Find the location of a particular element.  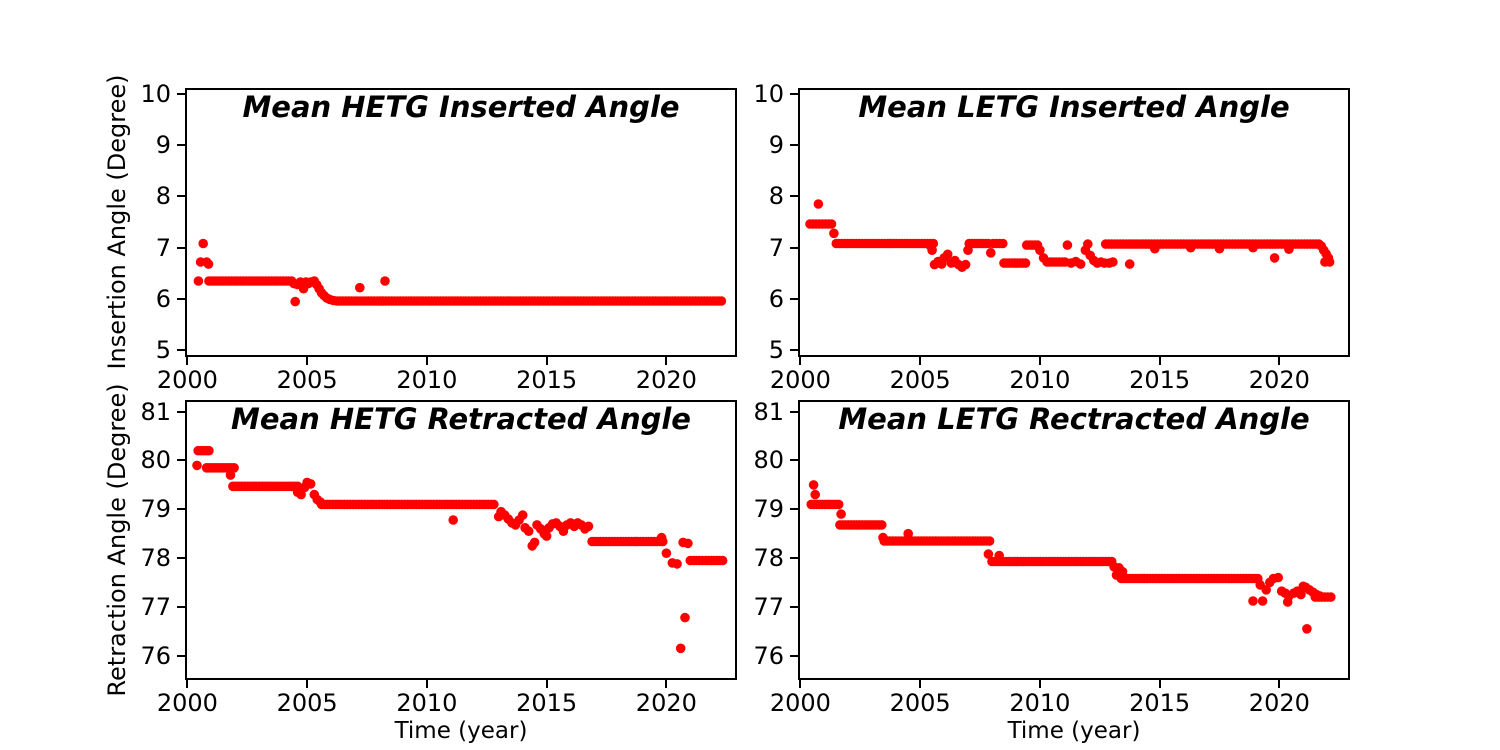

x-tick-label: 2020 is located at coordinates (1279, 380).